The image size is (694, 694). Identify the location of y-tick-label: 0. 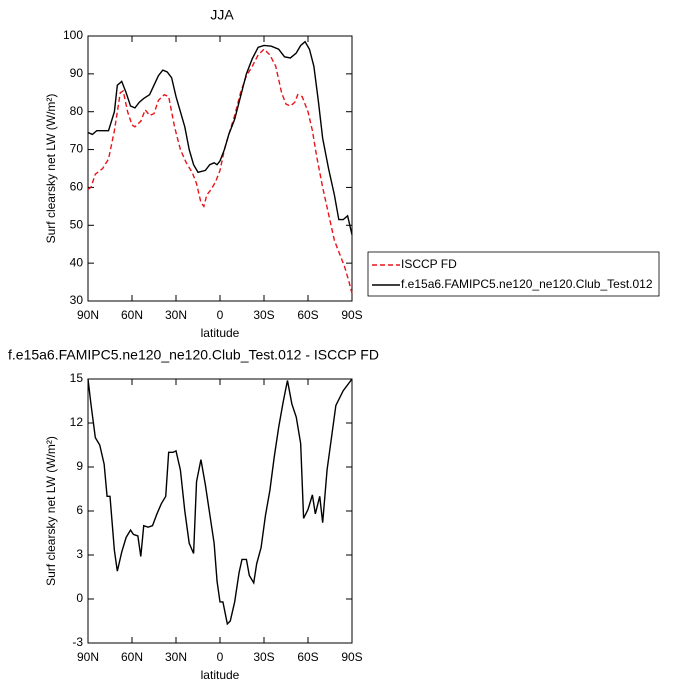
(79, 598).